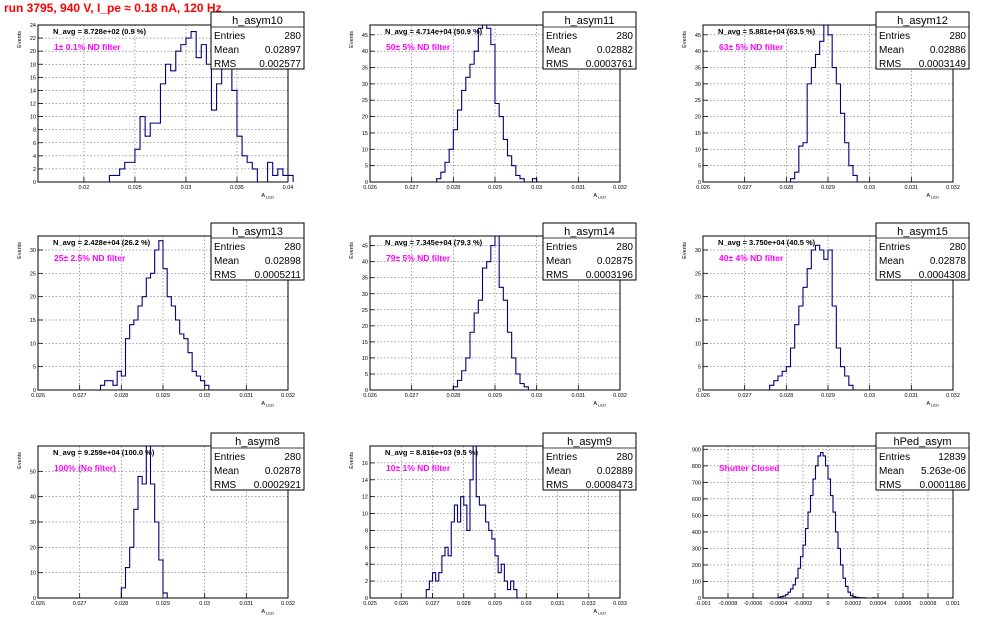 Image resolution: width=996 pixels, height=622 pixels. What do you see at coordinates (589, 232) in the screenshot?
I see `histogram-name: h_asym14` at bounding box center [589, 232].